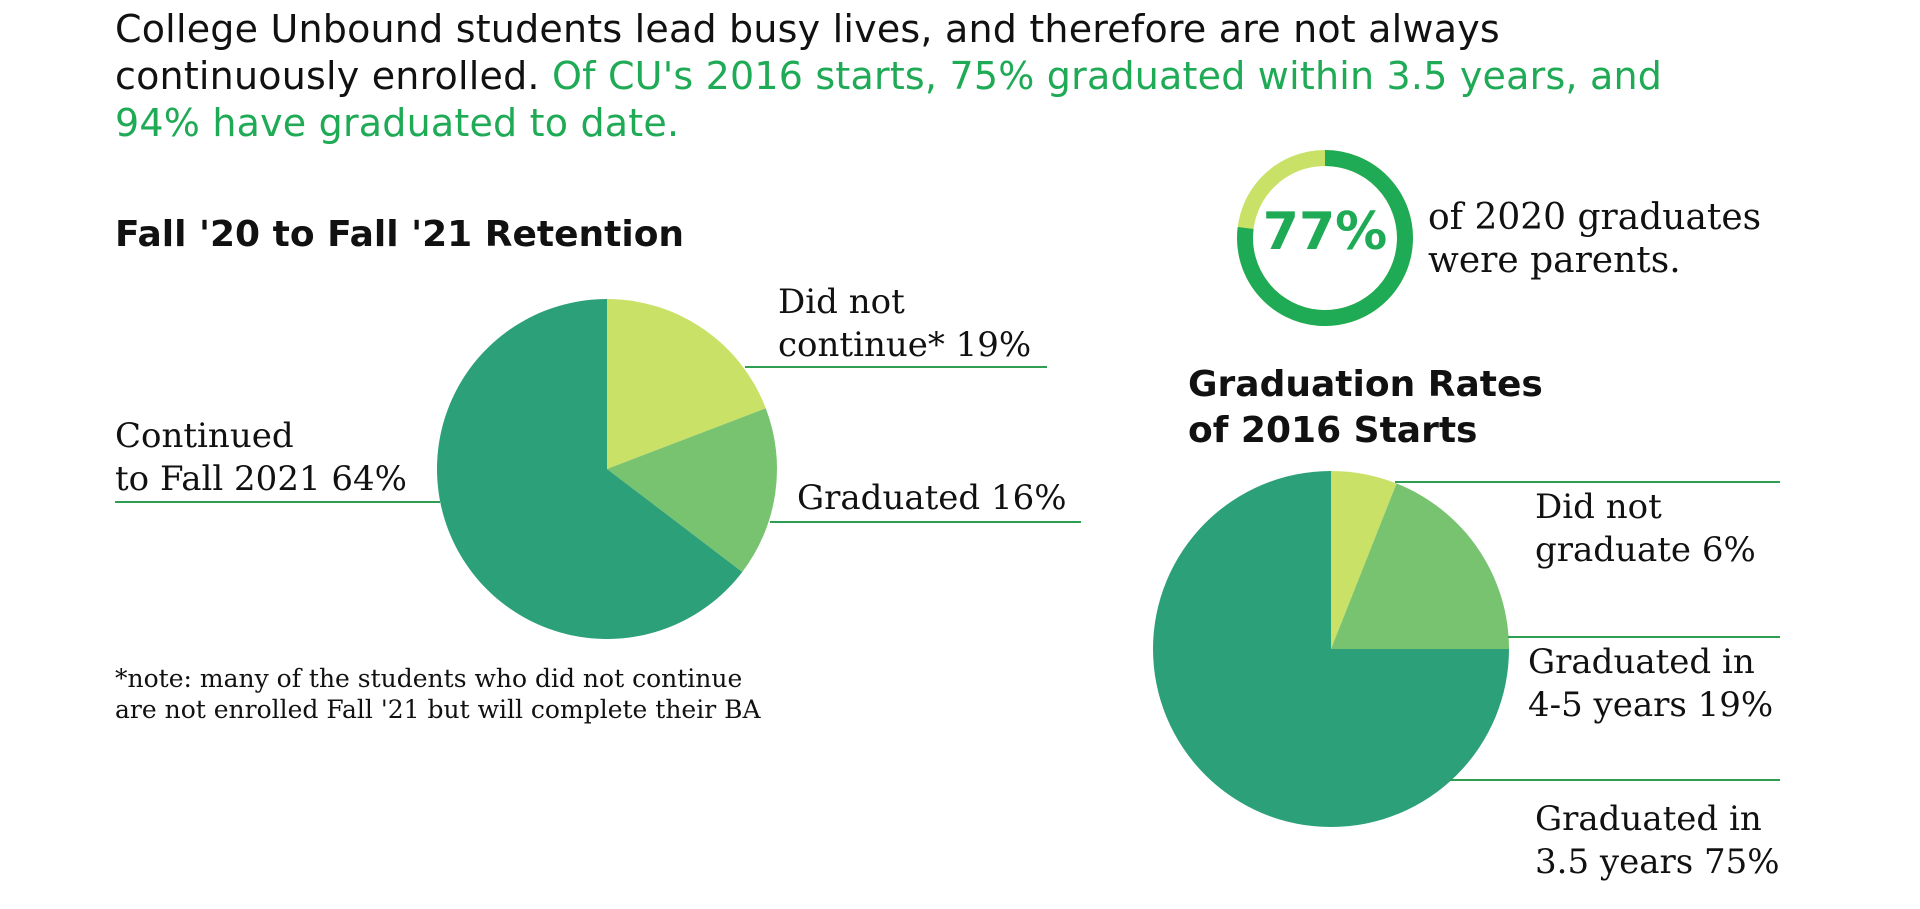  I want to click on parents-stat-value: 77%, so click(1325, 232).